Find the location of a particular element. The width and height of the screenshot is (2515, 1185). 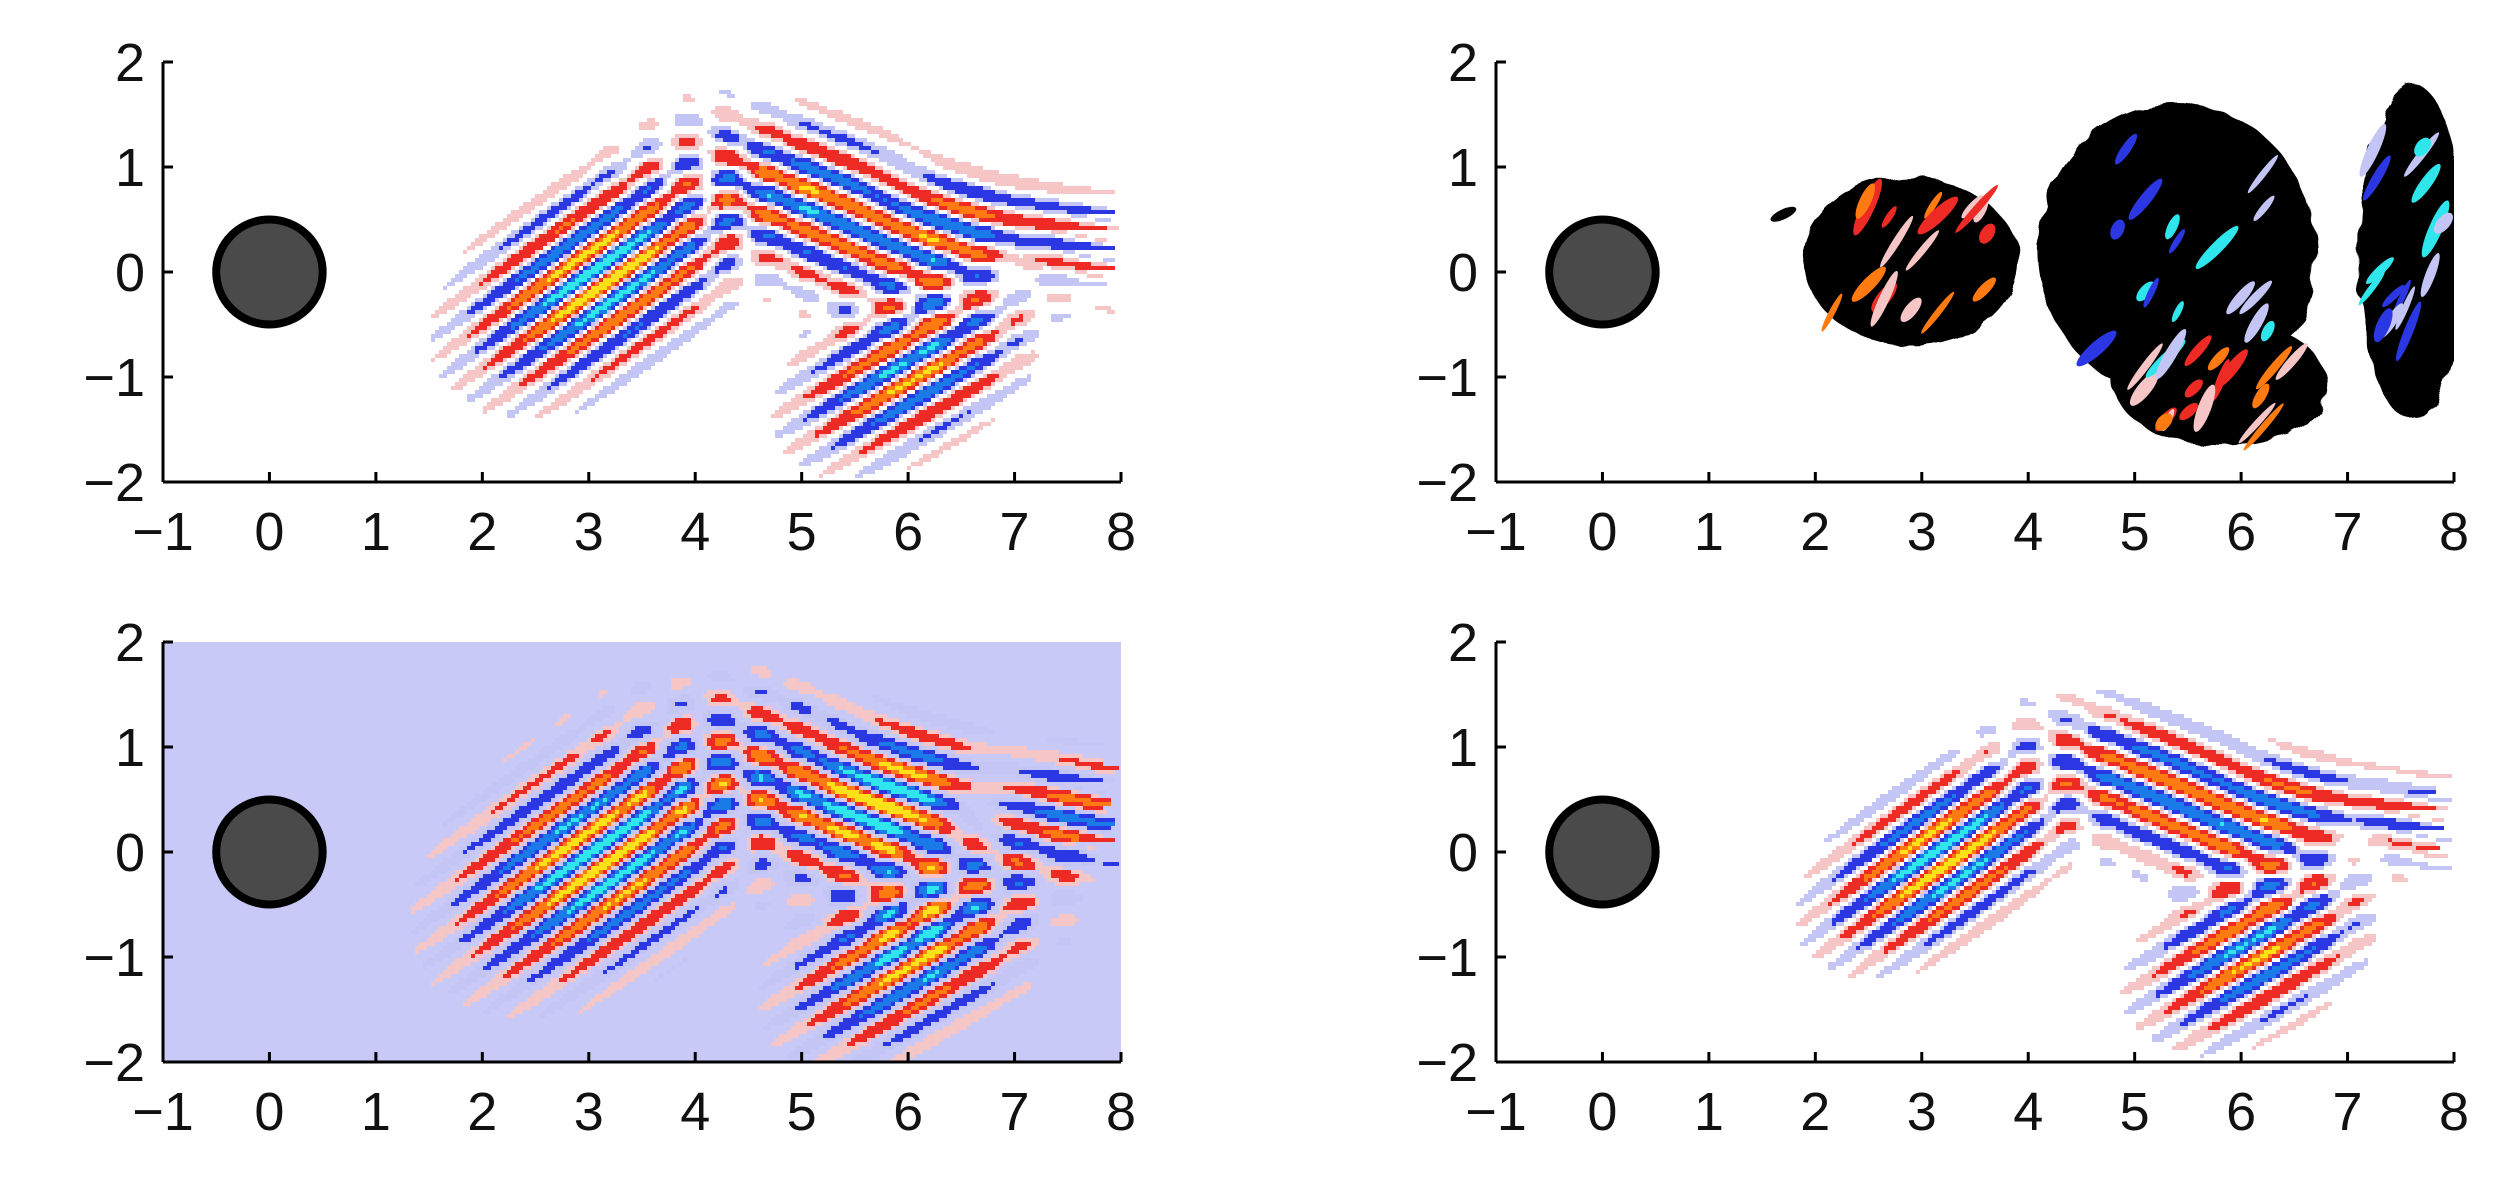

y-tick-label: 2 is located at coordinates (1463, 643).